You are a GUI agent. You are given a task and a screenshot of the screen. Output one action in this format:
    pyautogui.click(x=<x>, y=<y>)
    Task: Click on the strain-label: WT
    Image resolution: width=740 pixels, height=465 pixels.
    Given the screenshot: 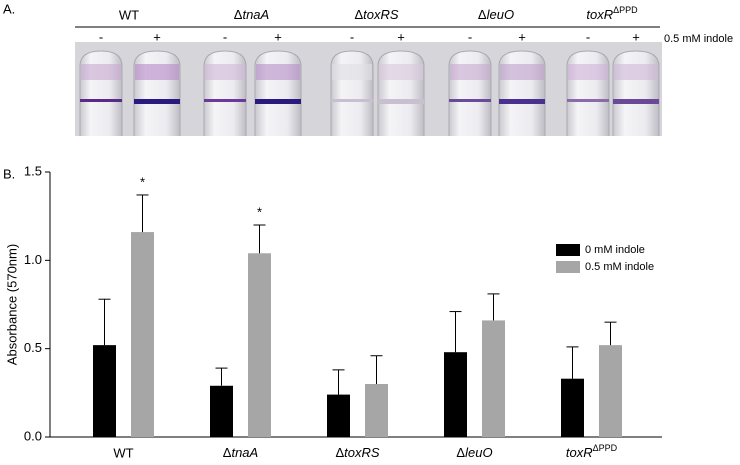 What is the action you would take?
    pyautogui.click(x=129, y=14)
    